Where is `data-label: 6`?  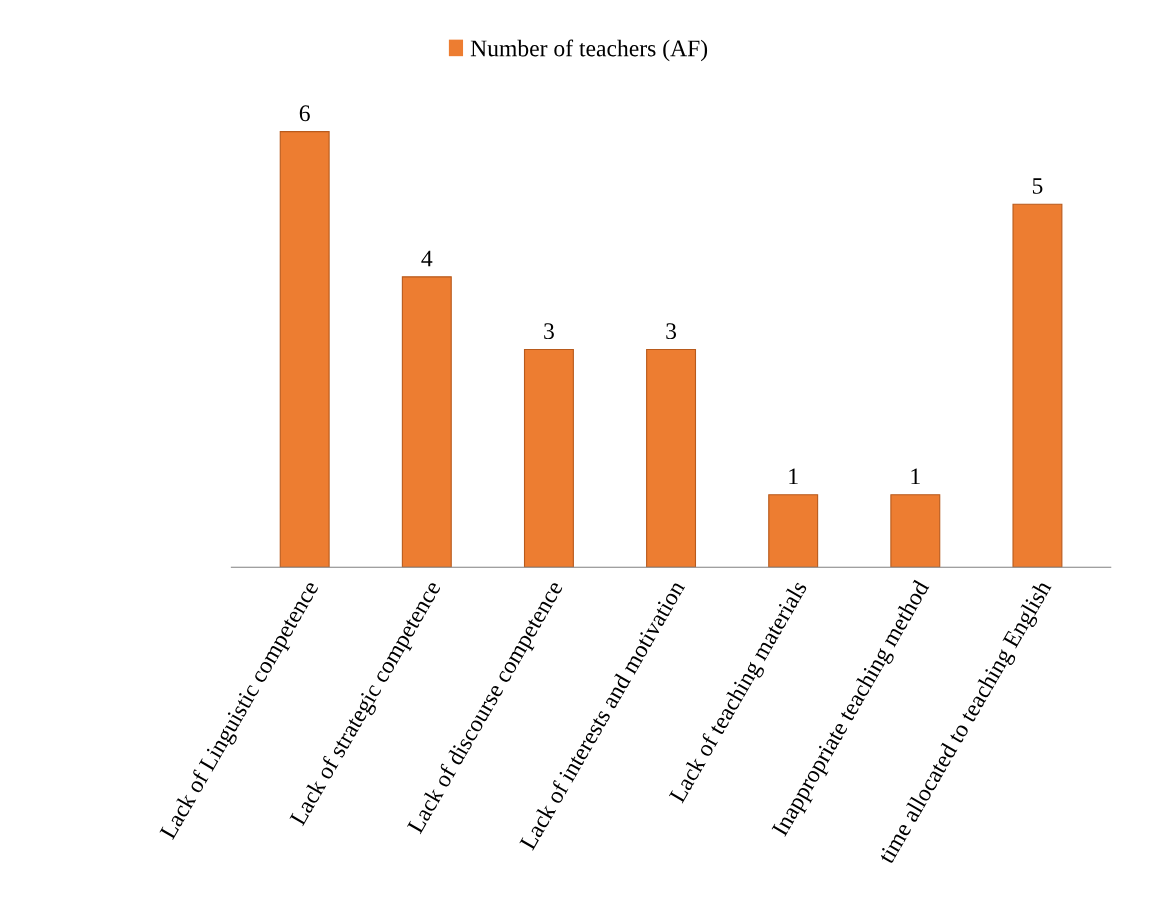 data-label: 6 is located at coordinates (304, 113).